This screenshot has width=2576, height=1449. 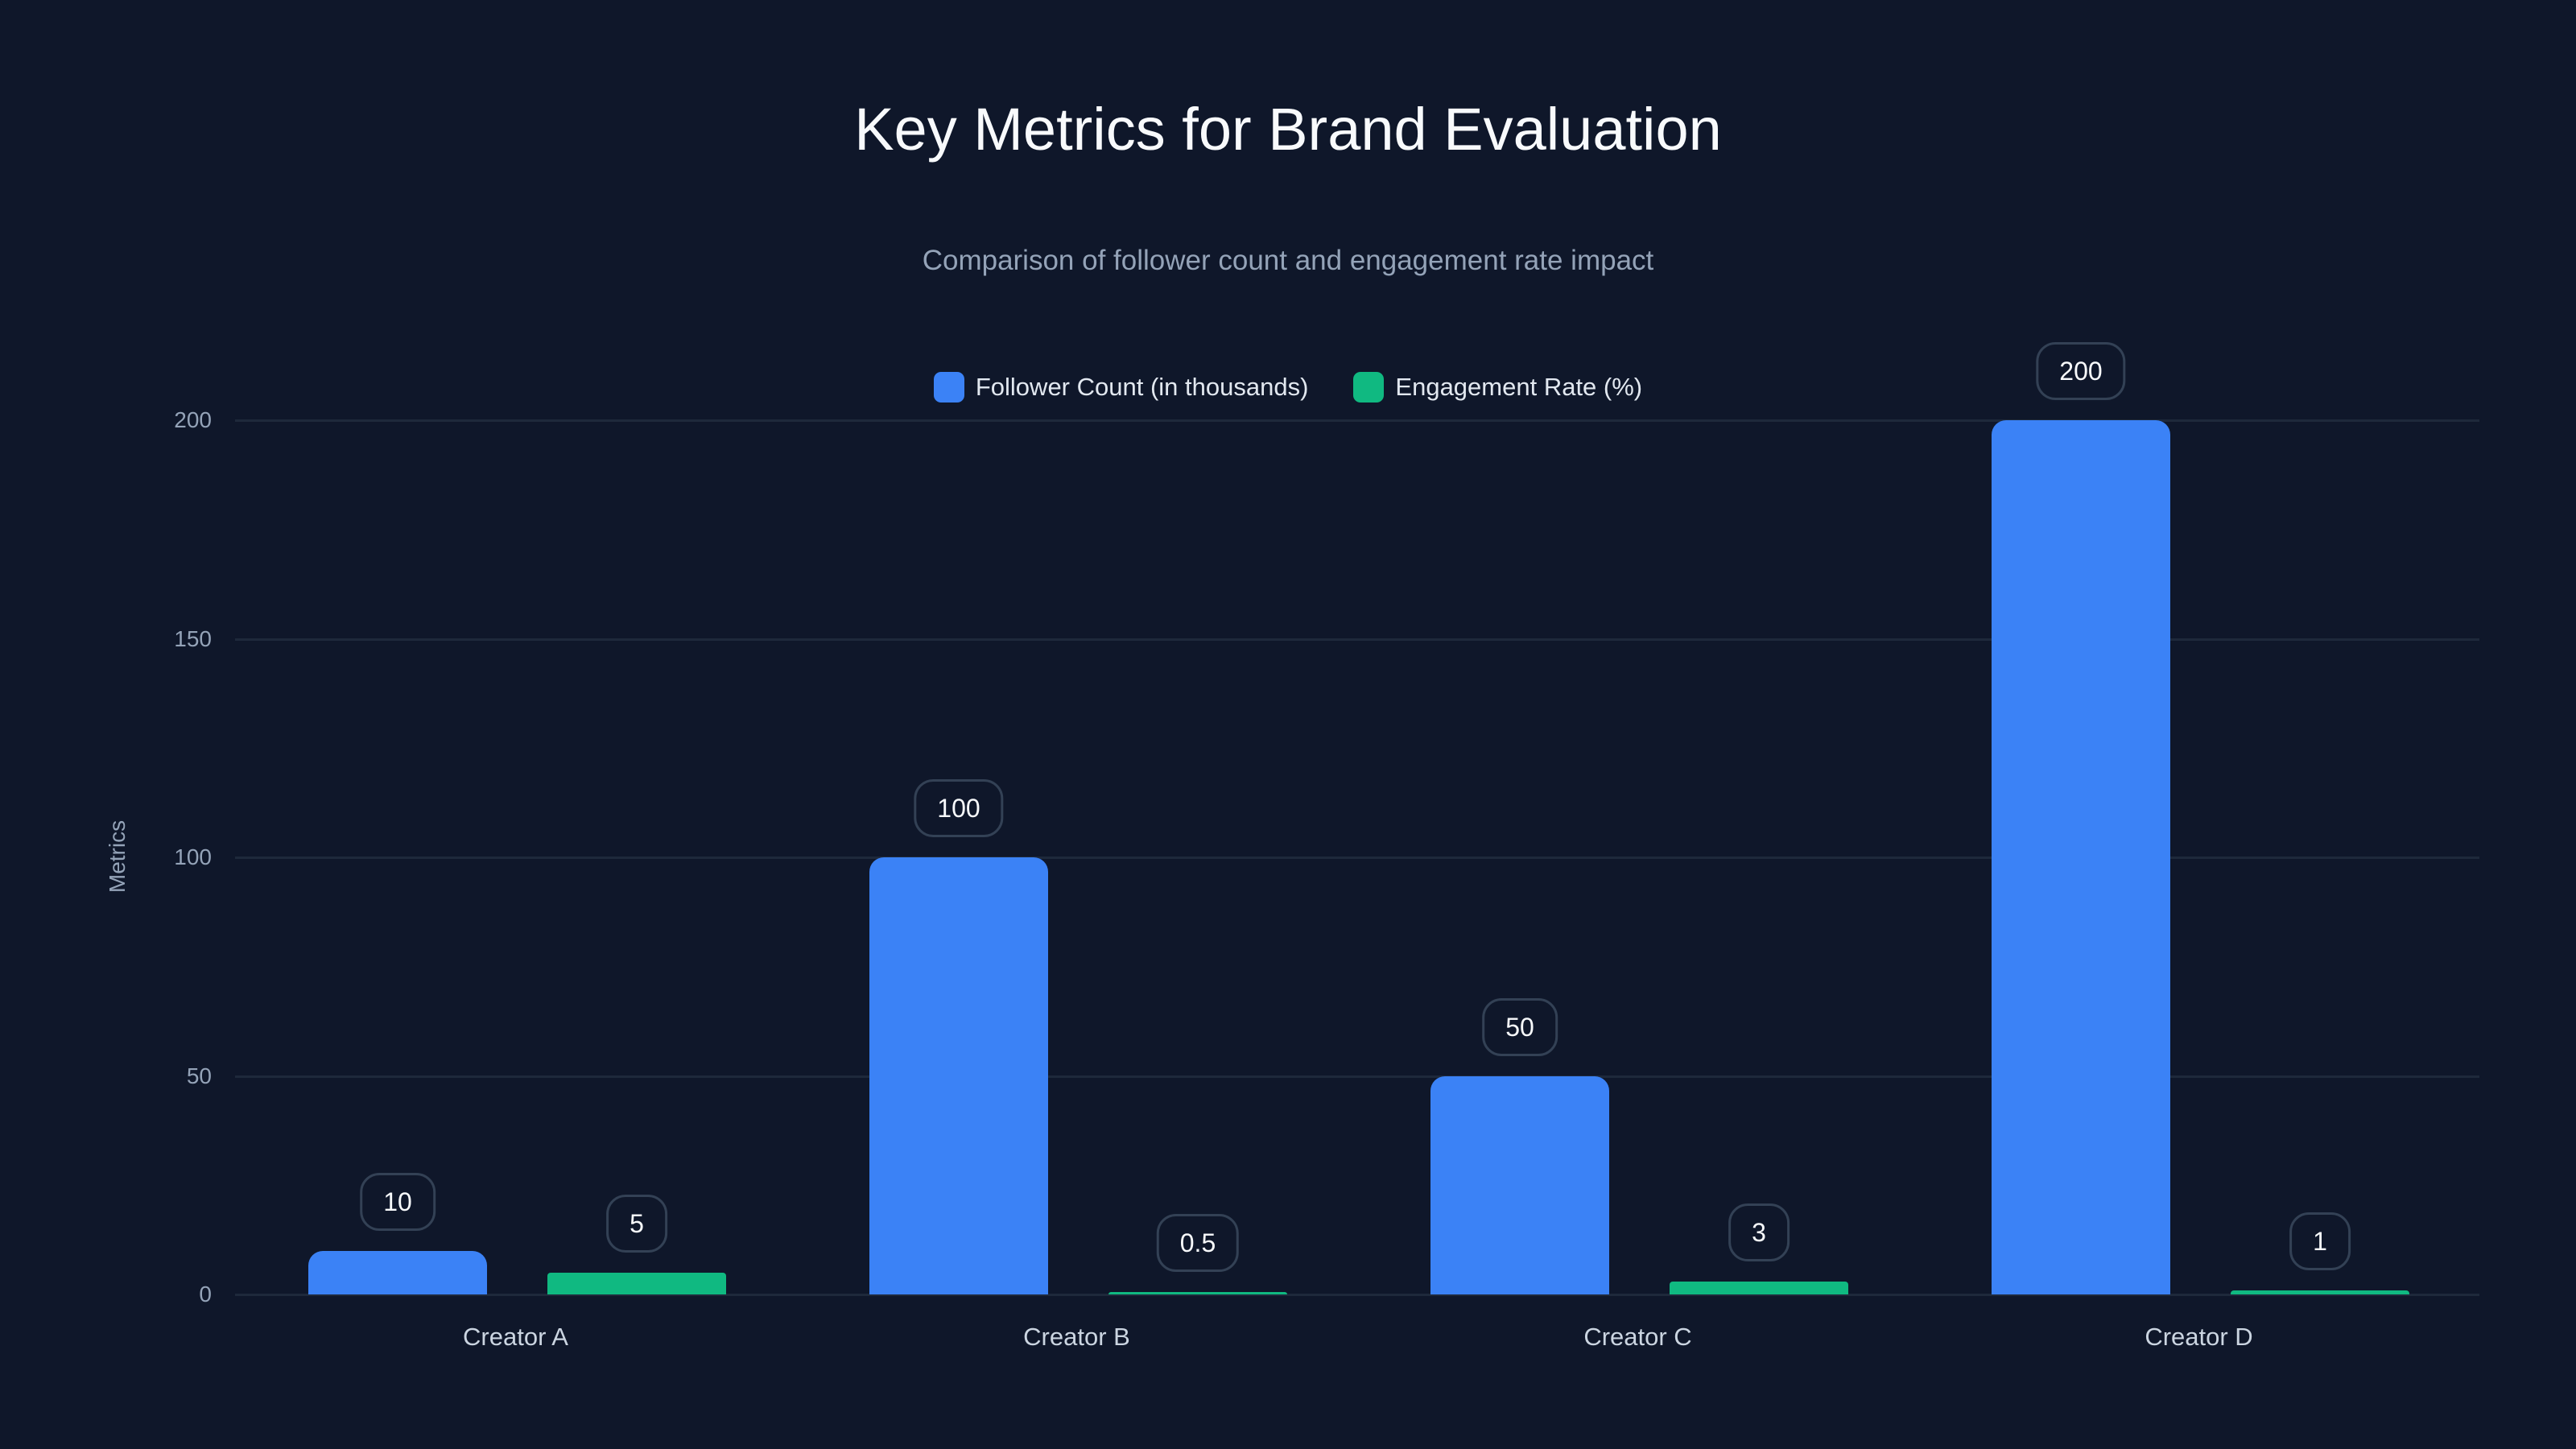 What do you see at coordinates (636, 1223) in the screenshot?
I see `data-label: 5` at bounding box center [636, 1223].